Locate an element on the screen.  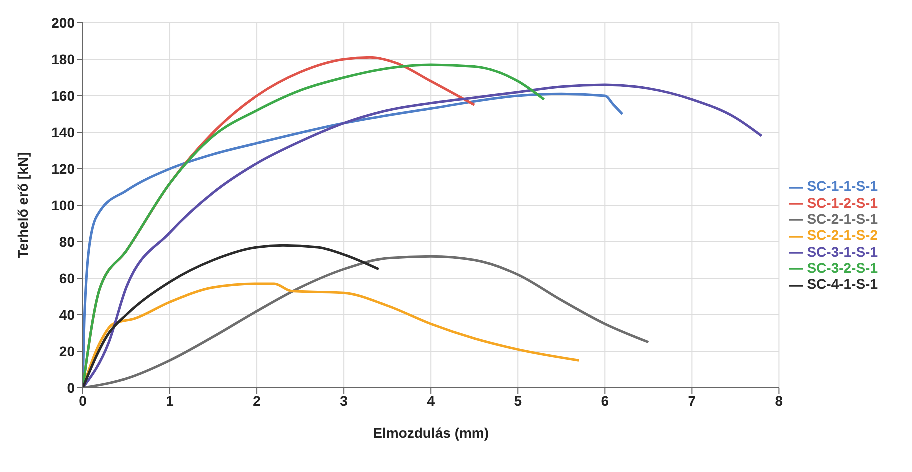
legend-label: SC-2-1-S-1 is located at coordinates (842, 219).